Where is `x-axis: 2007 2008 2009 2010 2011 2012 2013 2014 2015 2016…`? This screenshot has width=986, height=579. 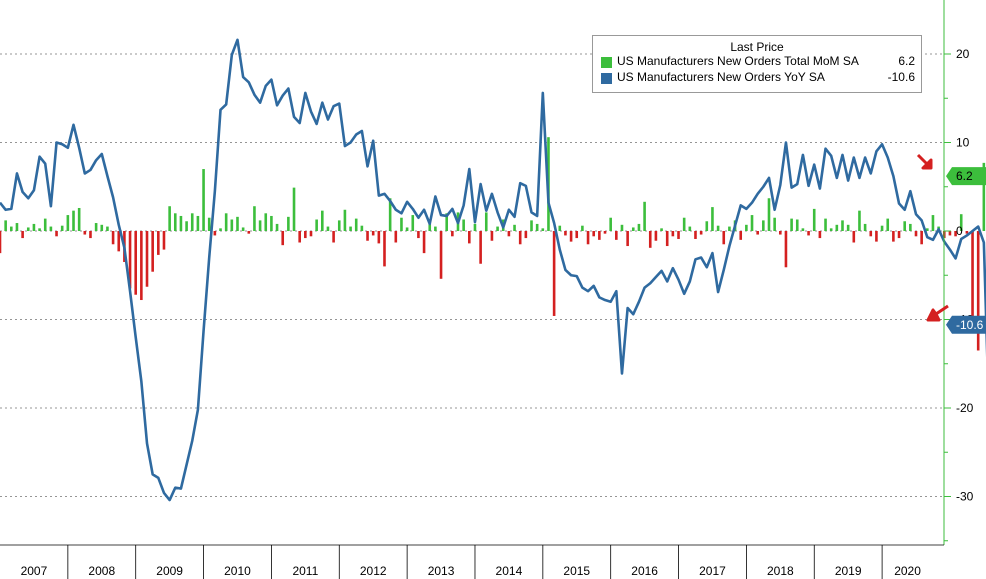
x-axis: 2007 2008 2009 2010 2011 2012 2013 2014 2015 2016… is located at coordinates (472, 561).